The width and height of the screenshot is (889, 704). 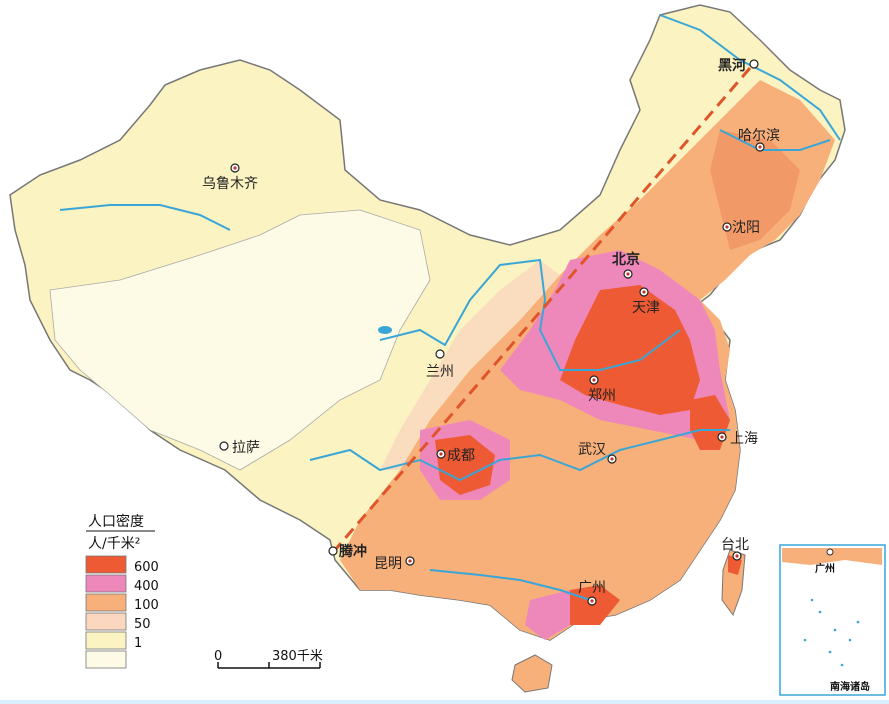 What do you see at coordinates (519, 455) in the screenshot?
I see `yangtze-river` at bounding box center [519, 455].